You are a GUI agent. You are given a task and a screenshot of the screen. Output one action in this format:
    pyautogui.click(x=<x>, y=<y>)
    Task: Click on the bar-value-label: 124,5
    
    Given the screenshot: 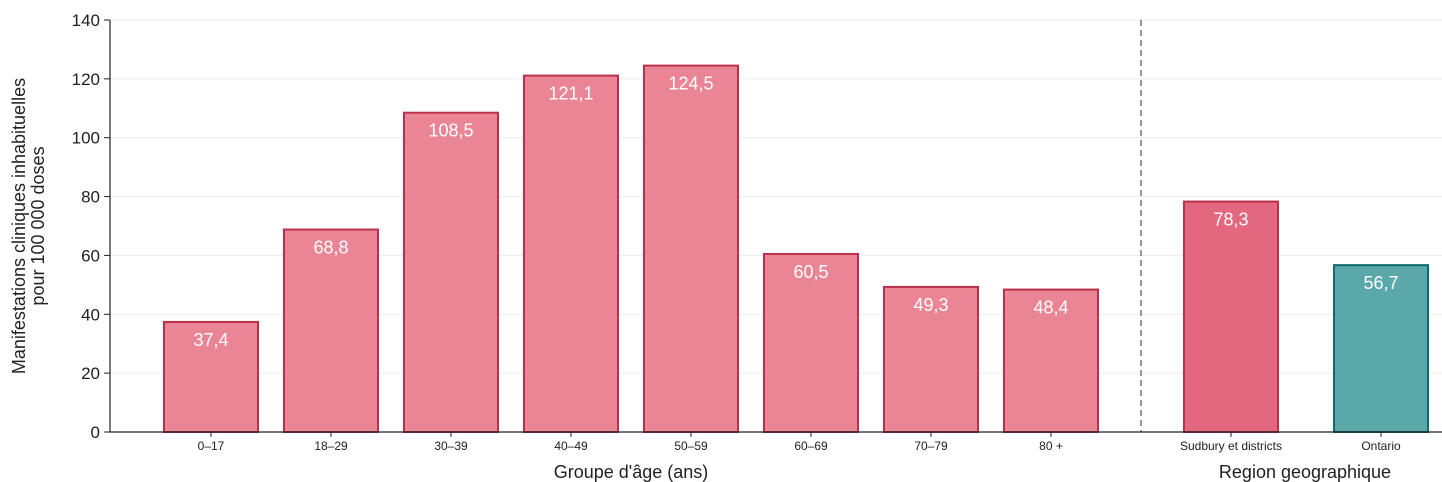 What is the action you would take?
    pyautogui.click(x=690, y=84)
    